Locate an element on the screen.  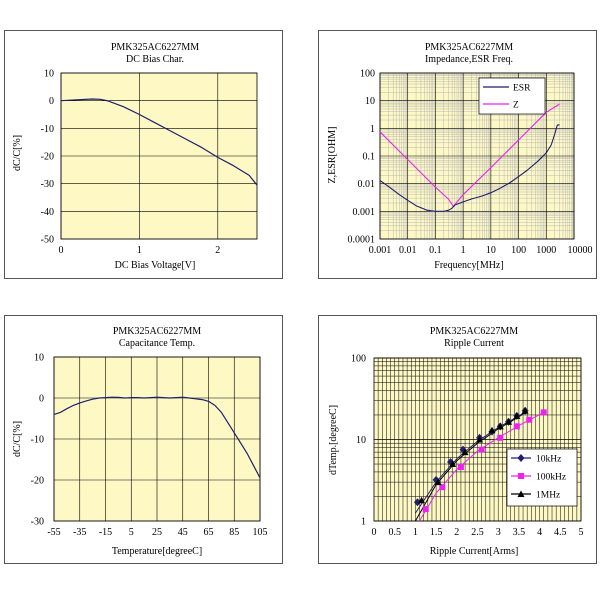
legend-100khz-marker is located at coordinates (521, 476).